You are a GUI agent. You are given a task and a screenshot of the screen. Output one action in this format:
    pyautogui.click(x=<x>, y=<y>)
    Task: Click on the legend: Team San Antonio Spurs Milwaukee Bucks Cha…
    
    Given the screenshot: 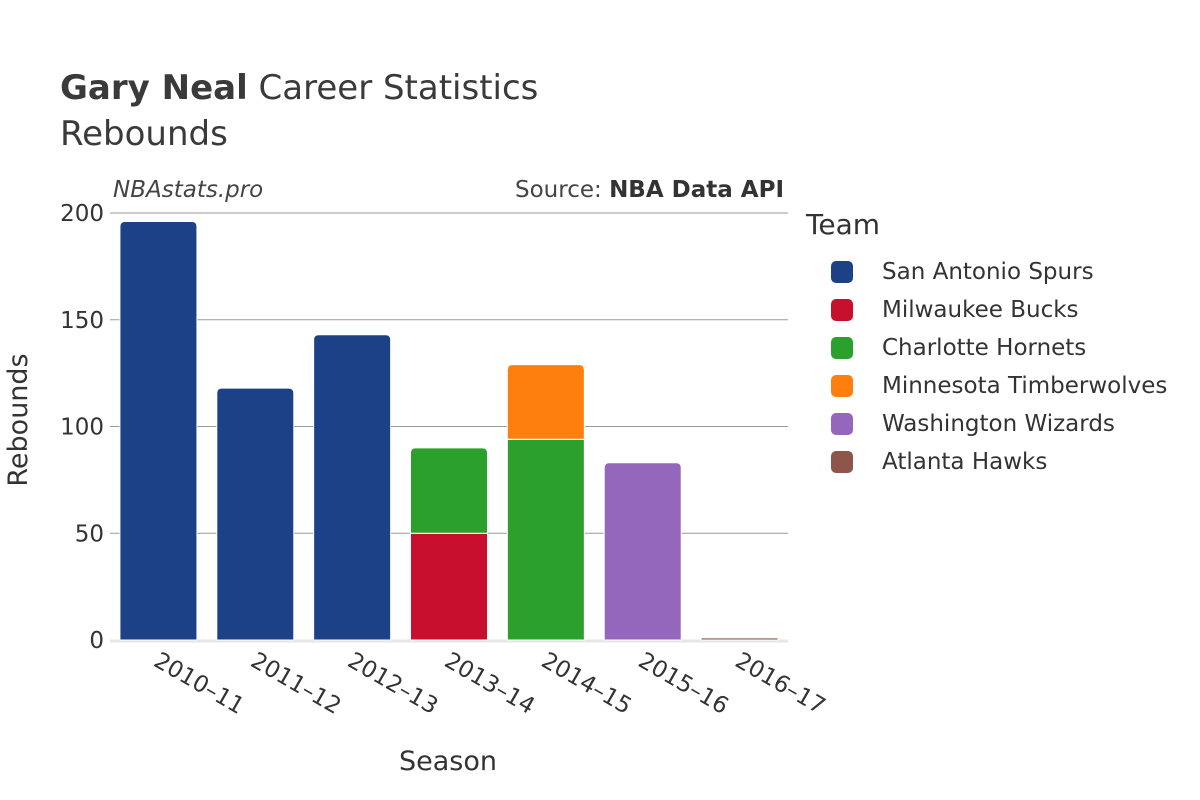 What is the action you would take?
    pyautogui.click(x=986, y=344)
    